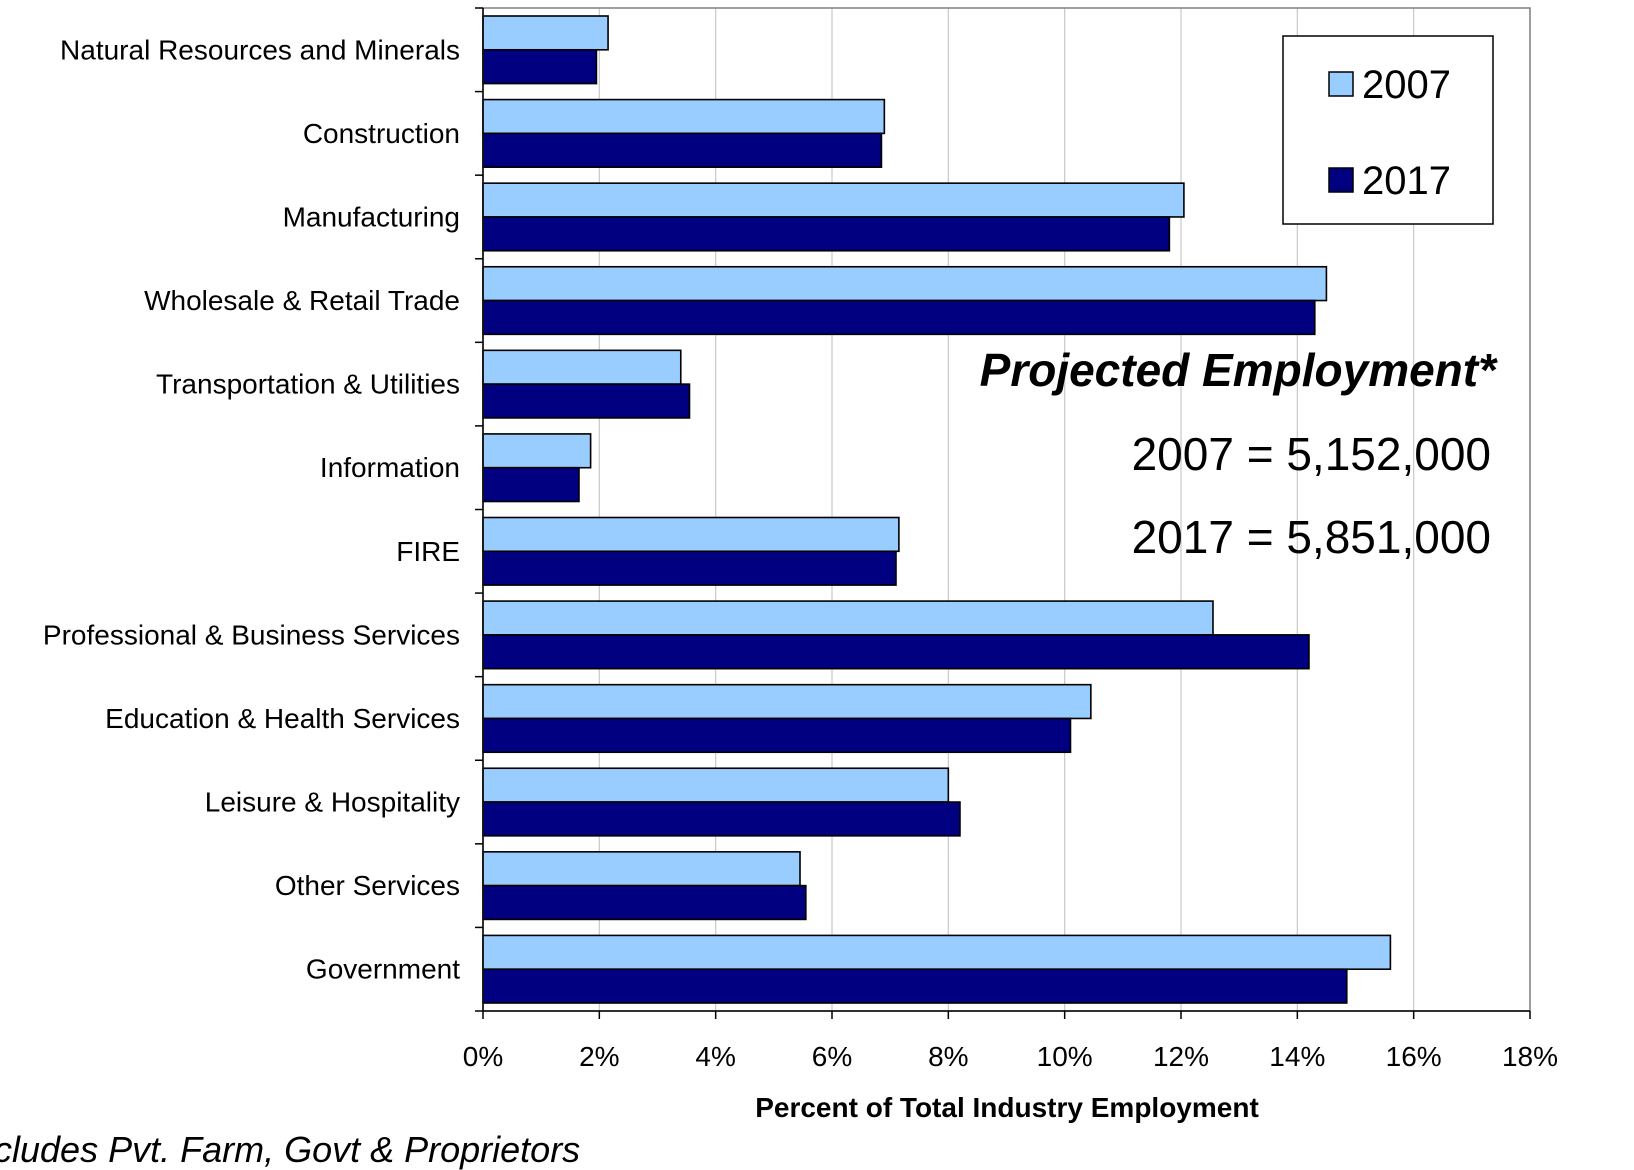  I want to click on annotation-2017-total: 2017 = 5,851,000, so click(1311, 537).